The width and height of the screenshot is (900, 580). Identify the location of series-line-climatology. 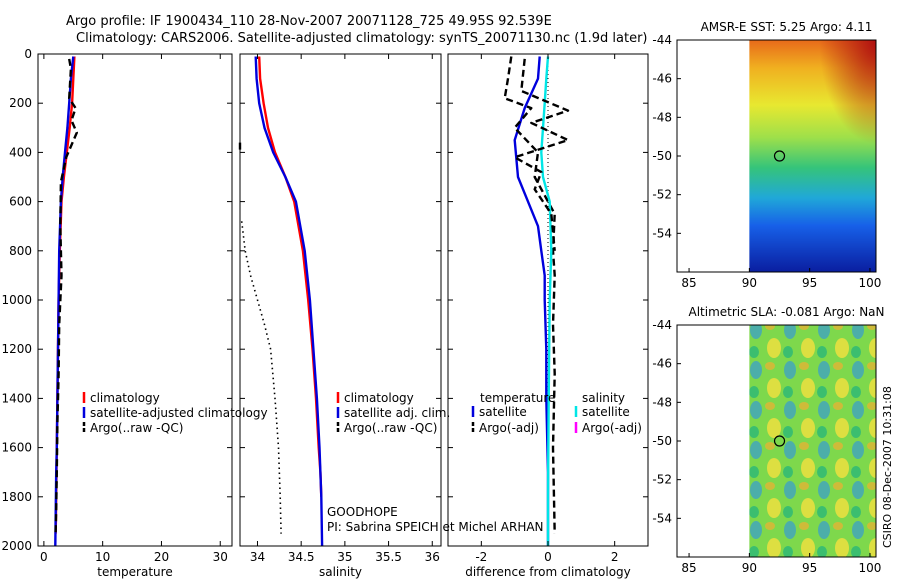
(290, 276).